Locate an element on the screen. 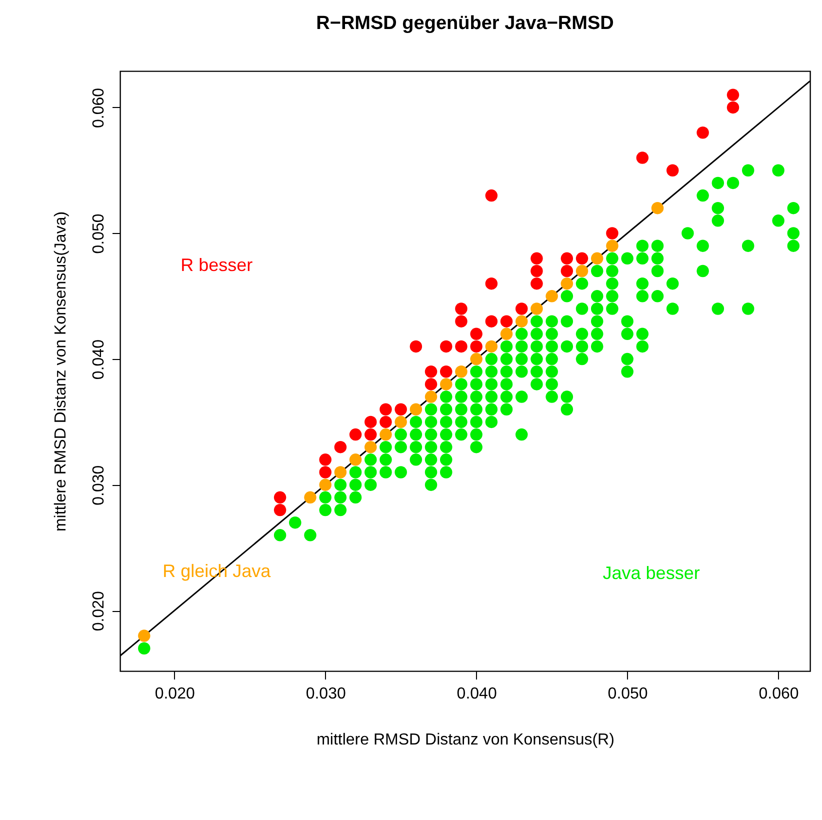 The height and width of the screenshot is (820, 822). y-axis-title: mittlere RMSD Distanz von Konsensus(Java) is located at coordinates (61, 371).